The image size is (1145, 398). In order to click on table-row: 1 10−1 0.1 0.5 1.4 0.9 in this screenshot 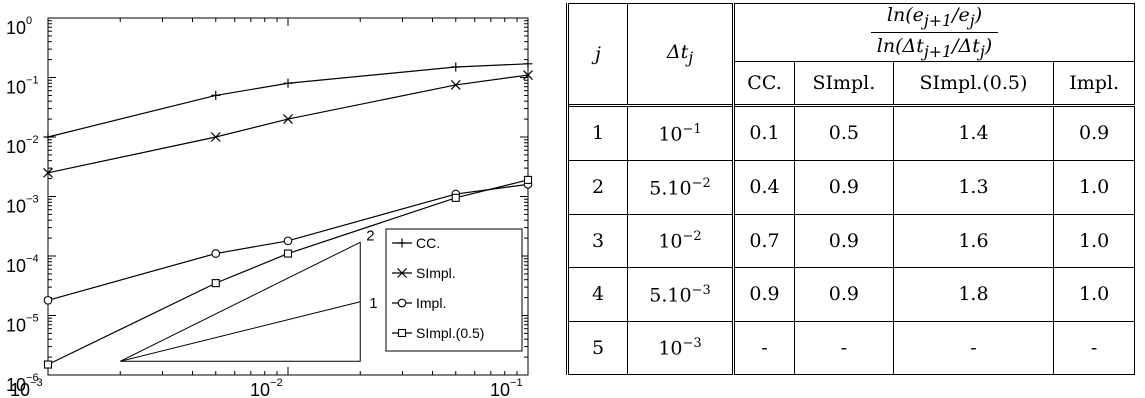, I will do `click(850, 132)`.